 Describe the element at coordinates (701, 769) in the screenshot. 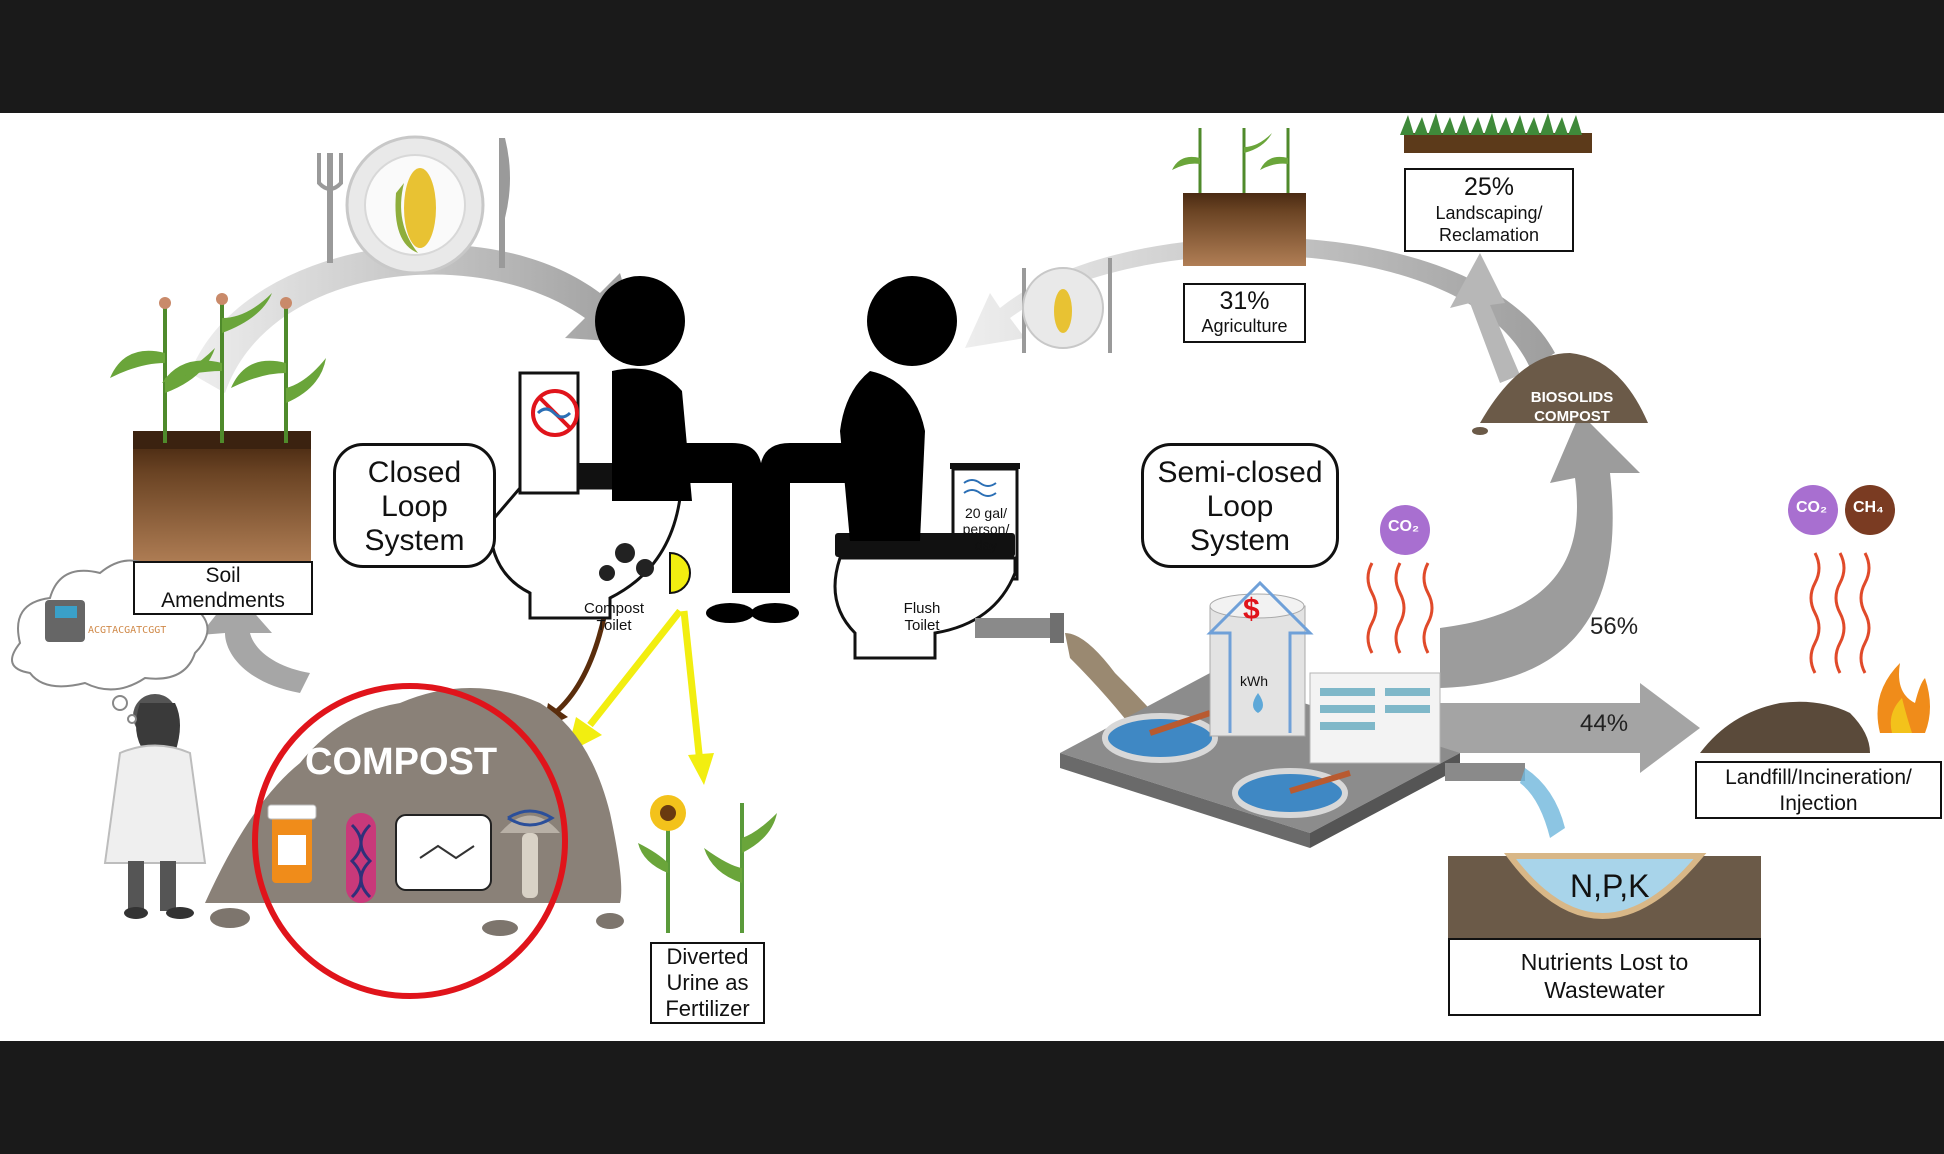

I see `urine-arrowhead-down` at that location.